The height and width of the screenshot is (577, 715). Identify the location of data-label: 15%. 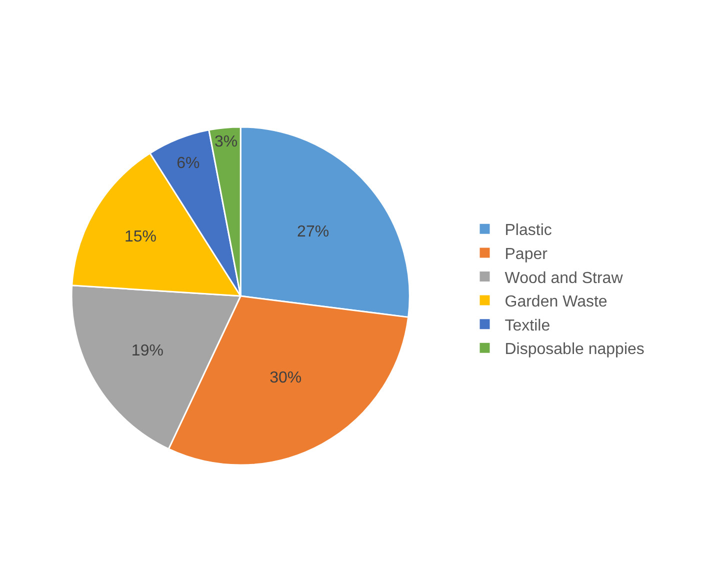
(140, 237).